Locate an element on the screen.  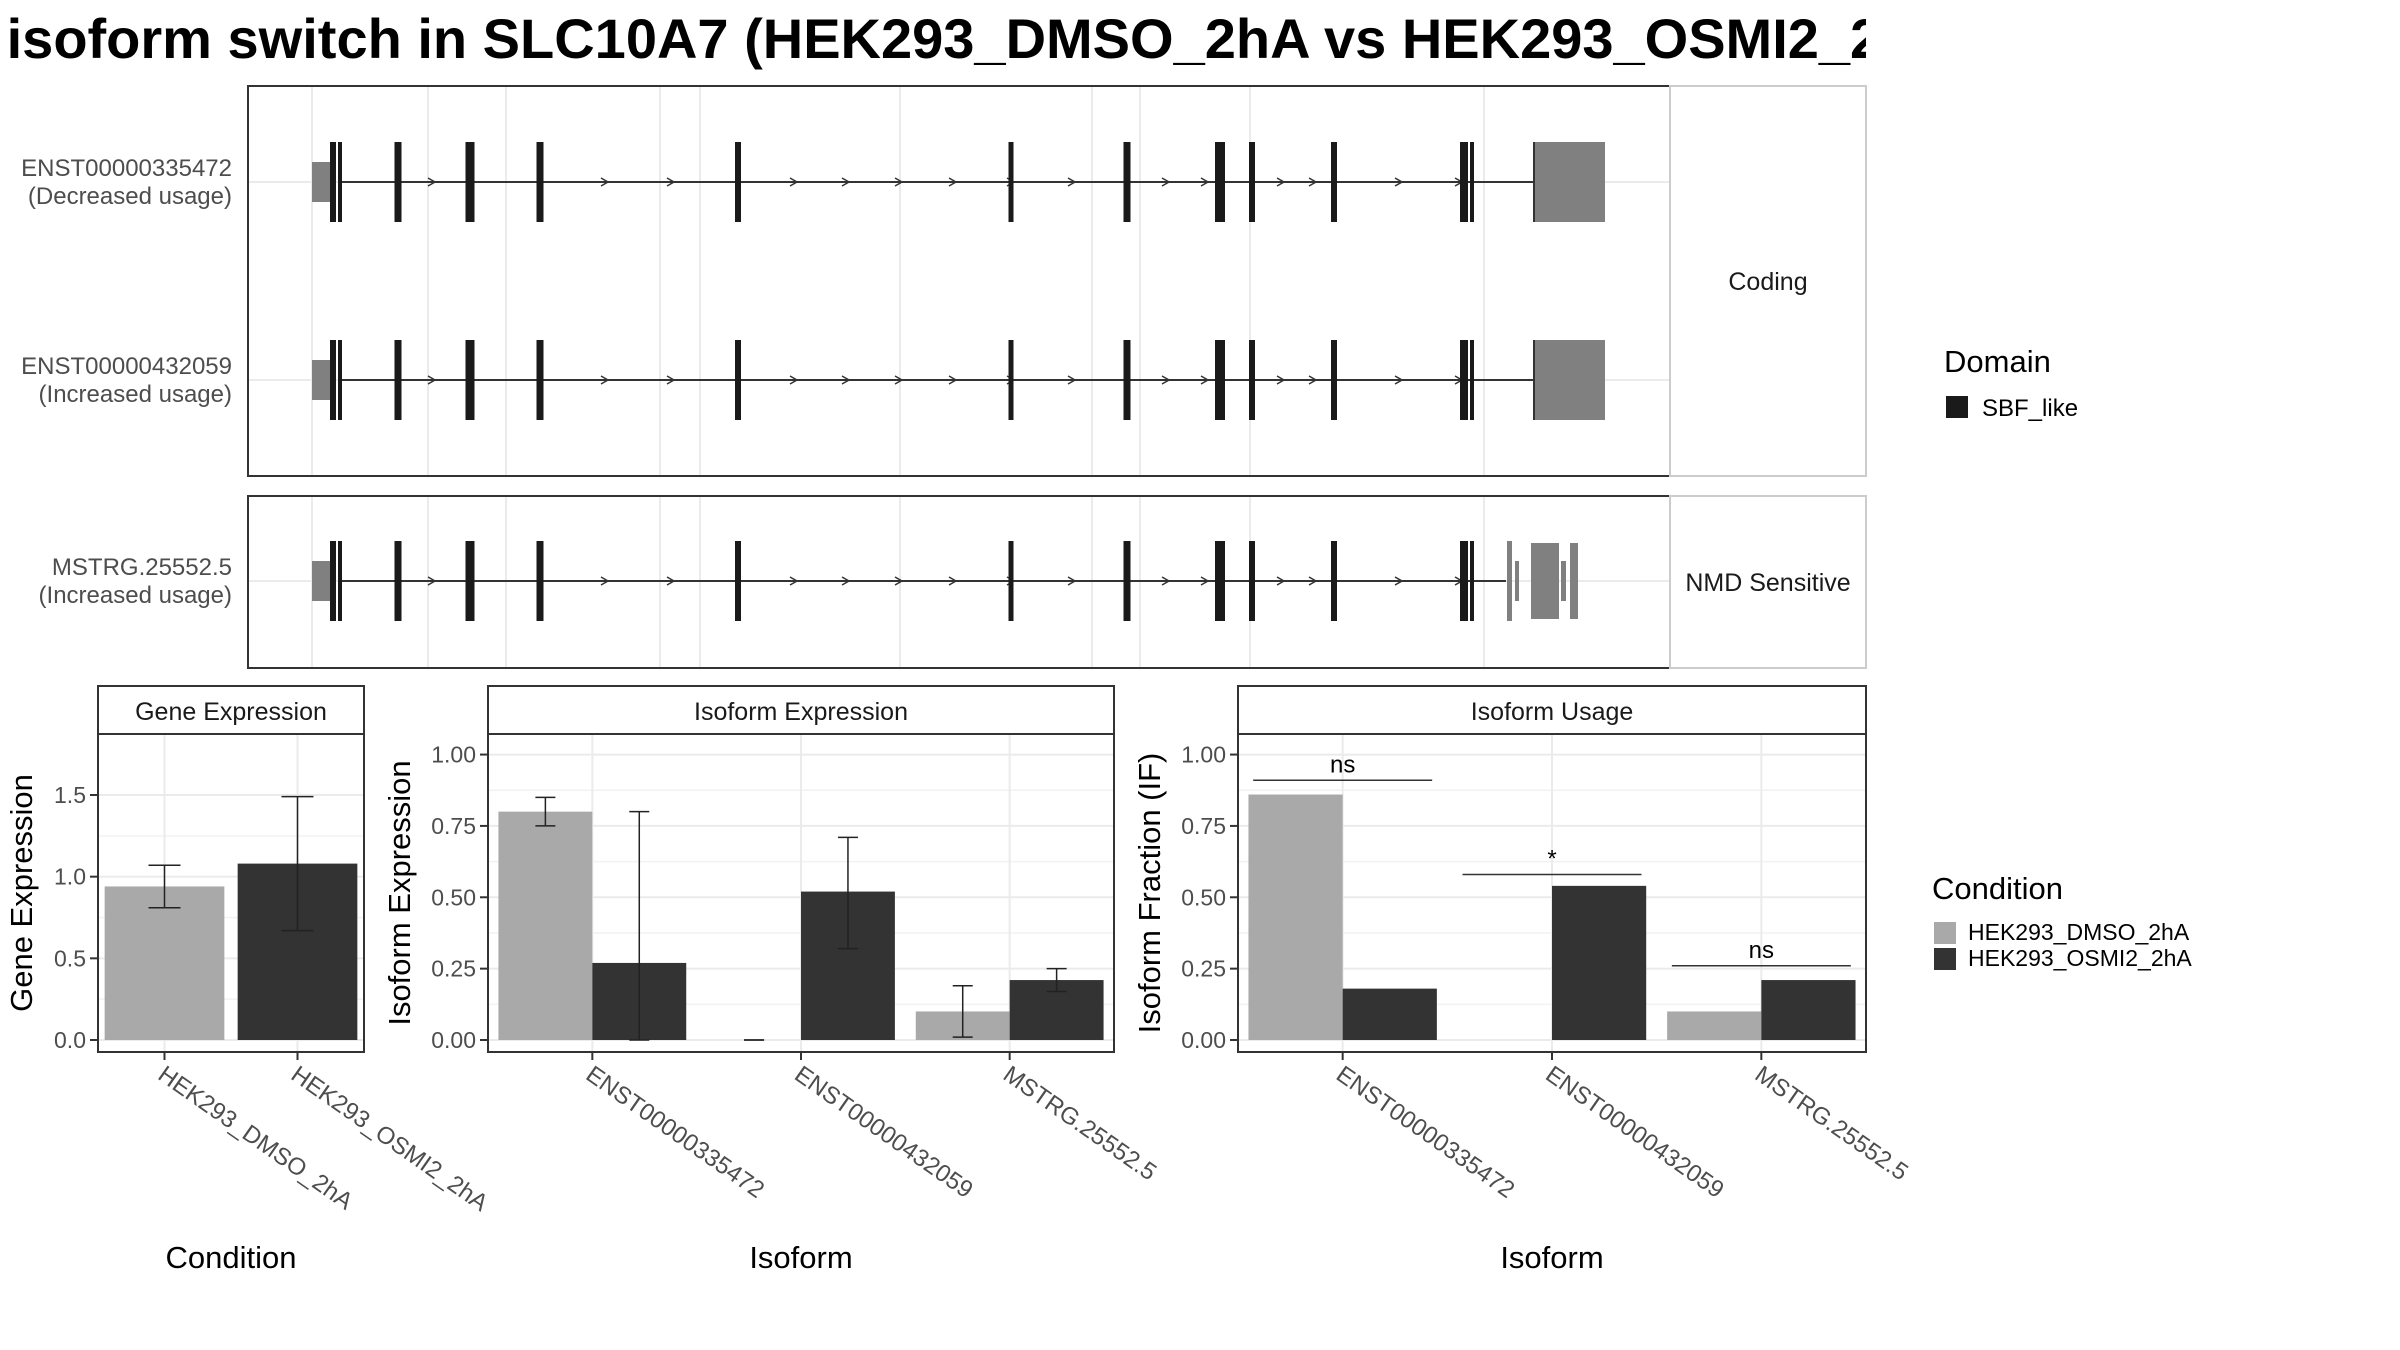
panel-header-strip is located at coordinates (1552, 710).